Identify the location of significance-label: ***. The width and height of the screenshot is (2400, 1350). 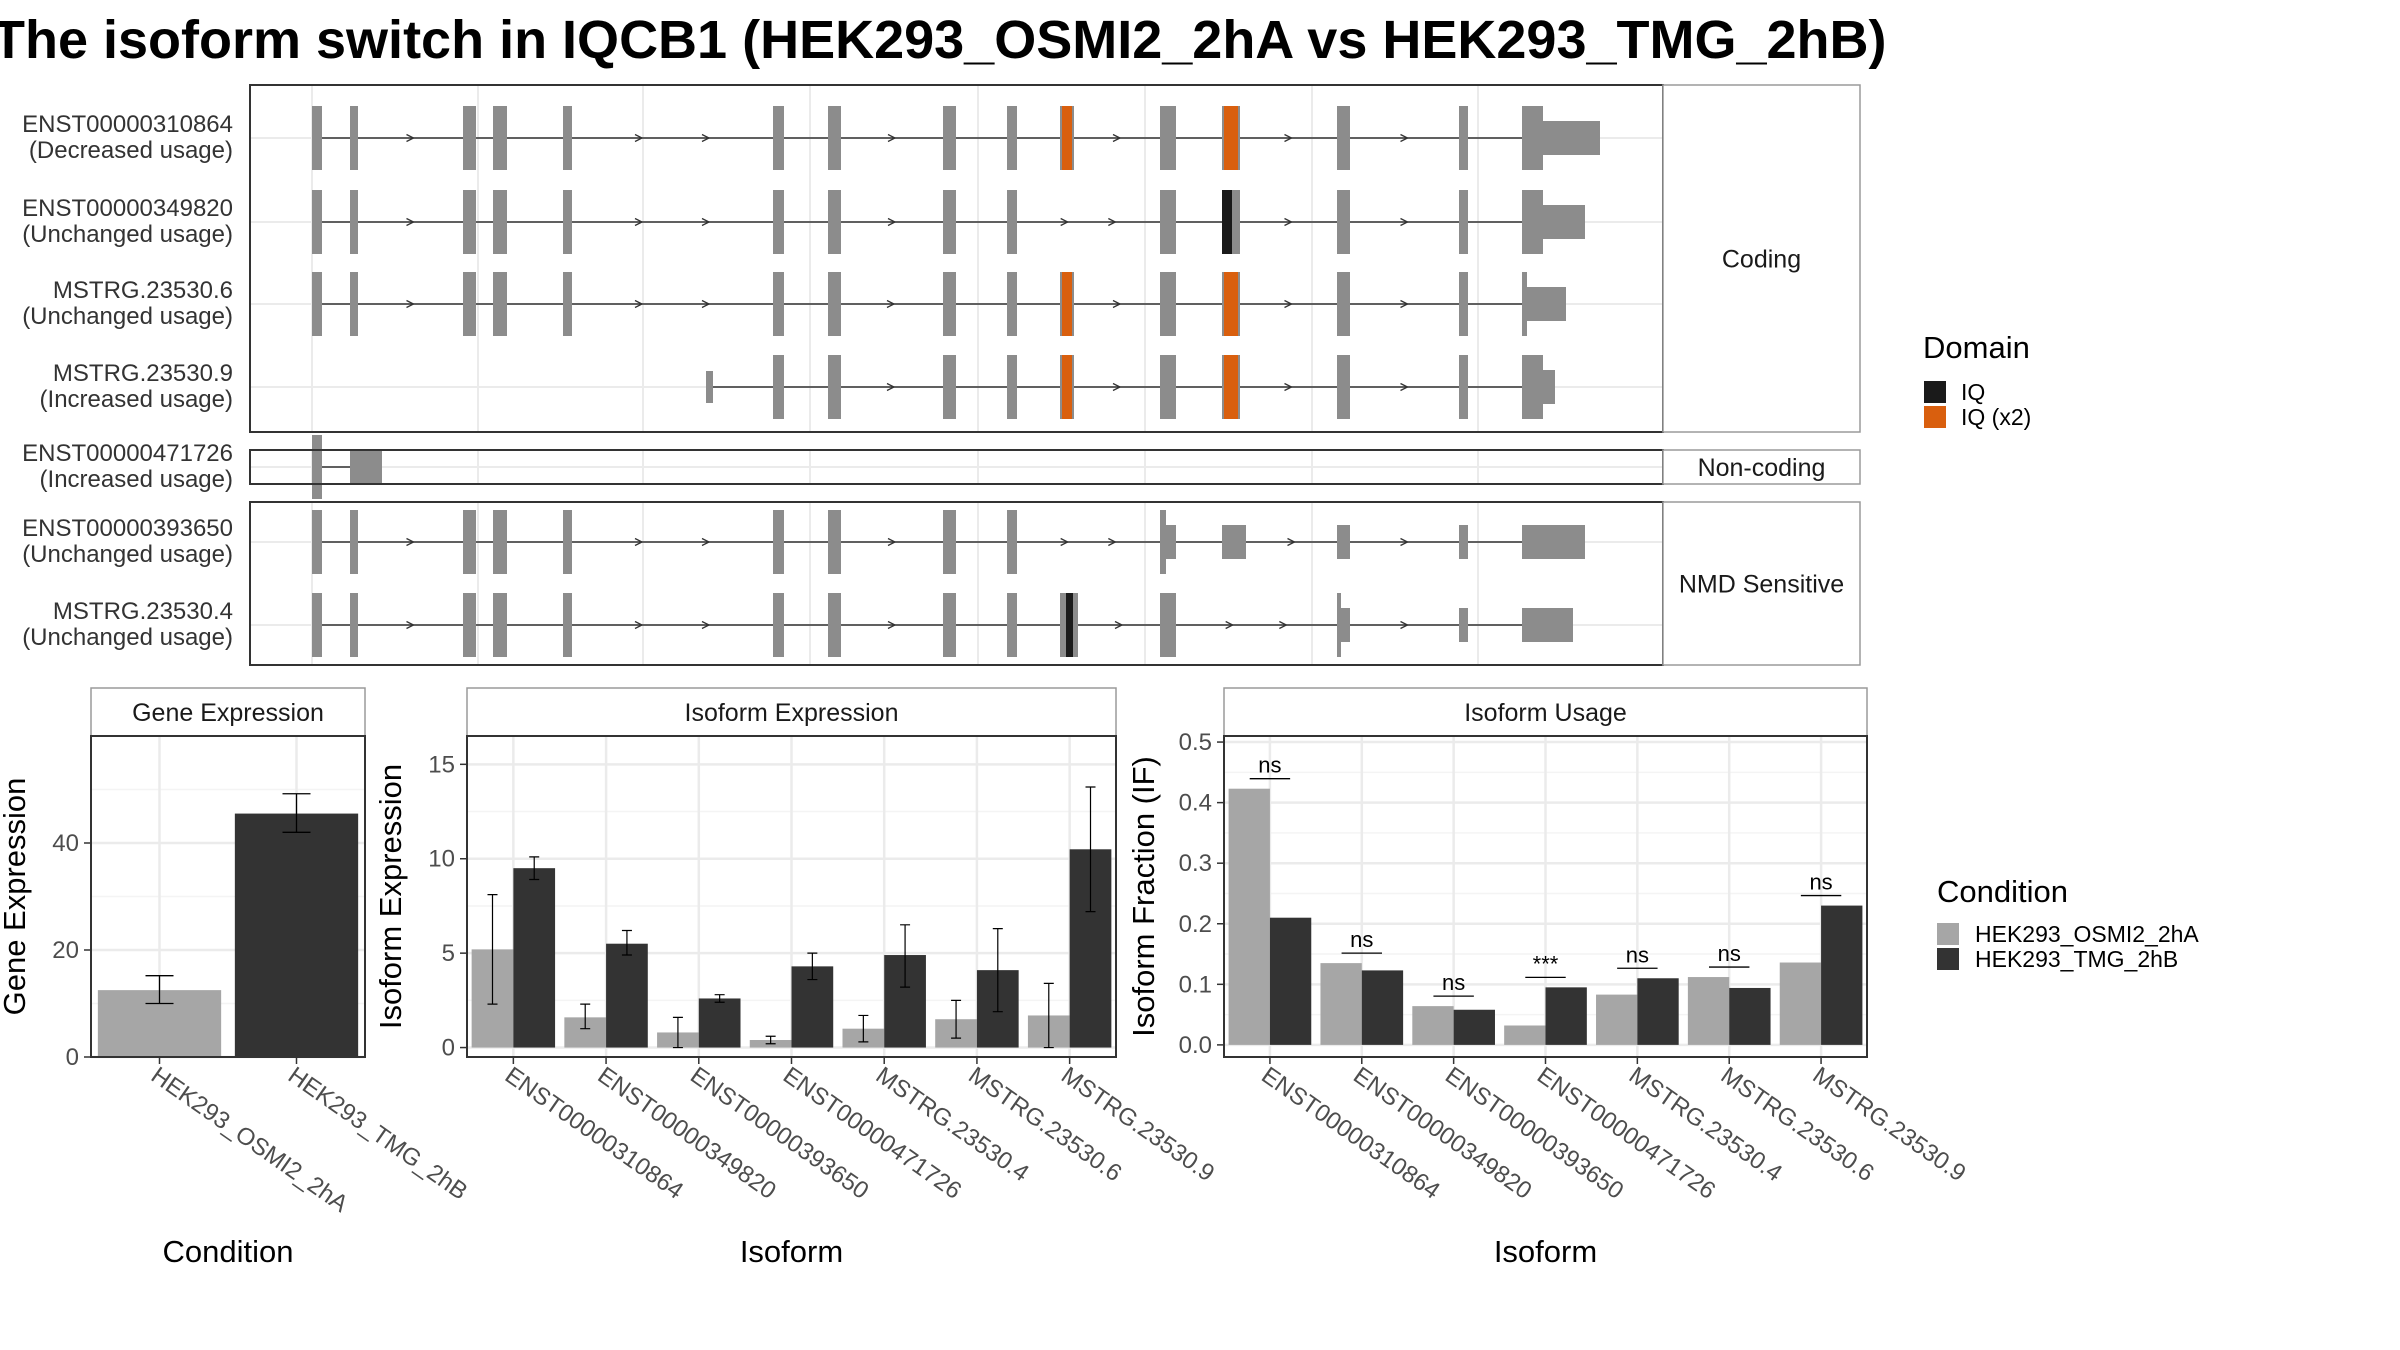
(1546, 963).